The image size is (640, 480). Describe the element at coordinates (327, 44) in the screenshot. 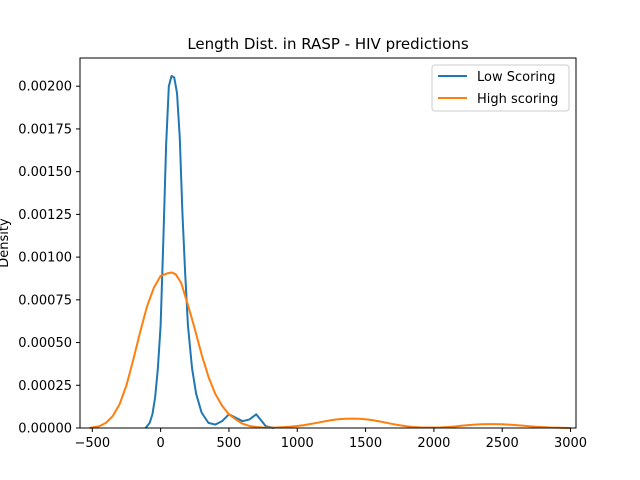

I see `chart-title: Length Dist. in RASP - HIV predictions` at that location.